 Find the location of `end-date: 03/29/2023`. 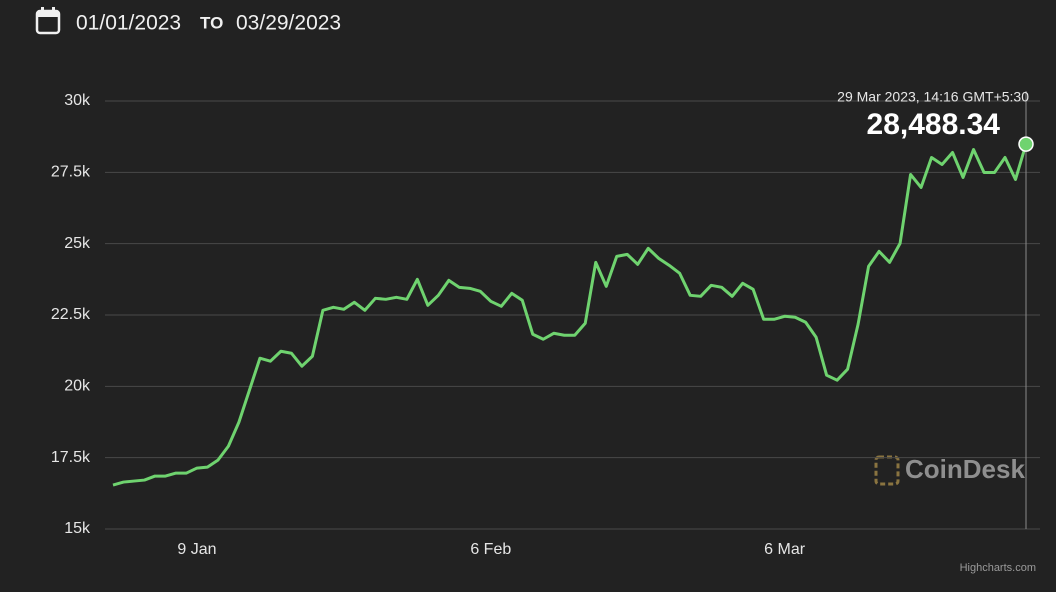

end-date: 03/29/2023 is located at coordinates (288, 23).